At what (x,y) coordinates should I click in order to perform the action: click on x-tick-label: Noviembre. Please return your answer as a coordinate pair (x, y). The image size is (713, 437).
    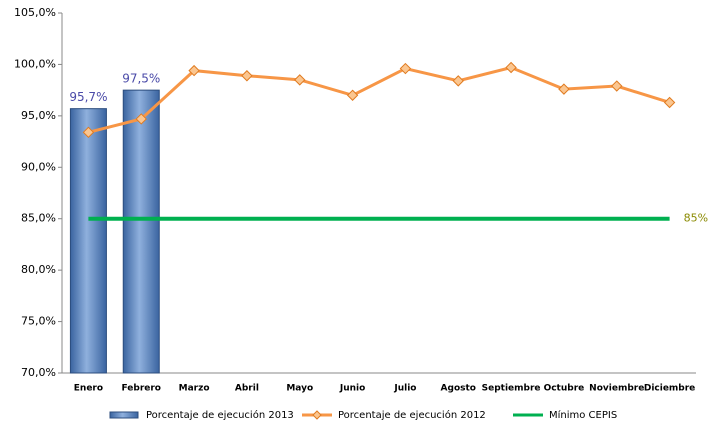
    Looking at the image, I should click on (616, 389).